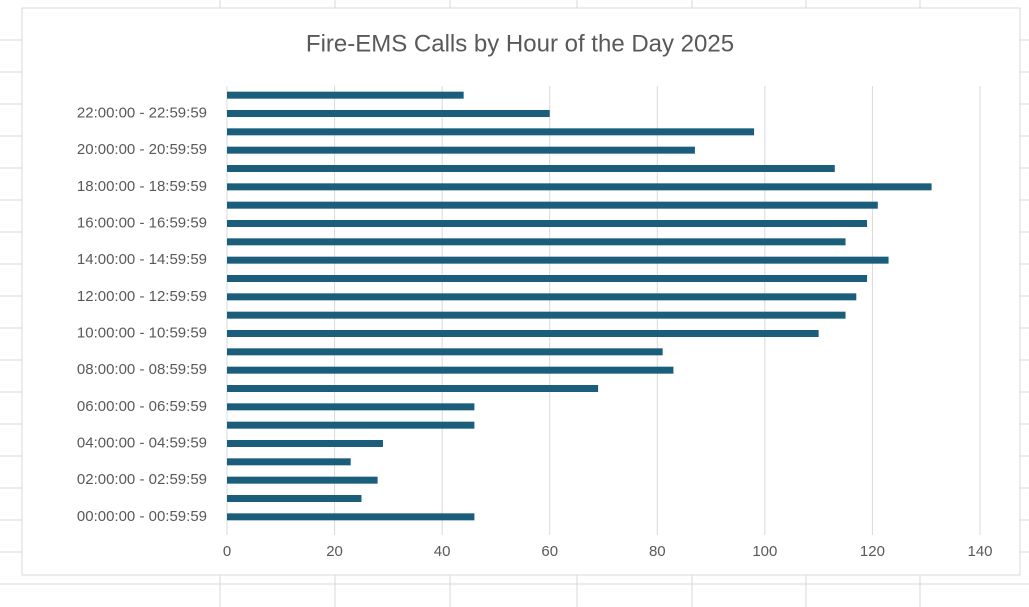 The image size is (1029, 607). Describe the element at coordinates (142, 296) in the screenshot. I see `y-tick-label: 12:00:00 - 12:59:59` at that location.